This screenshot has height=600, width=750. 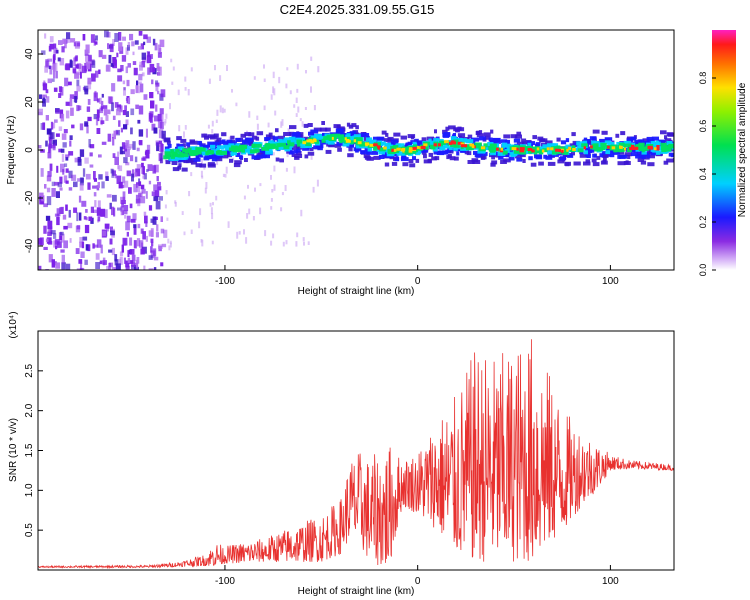 I want to click on y-tick-label: 40, so click(x=29, y=54).